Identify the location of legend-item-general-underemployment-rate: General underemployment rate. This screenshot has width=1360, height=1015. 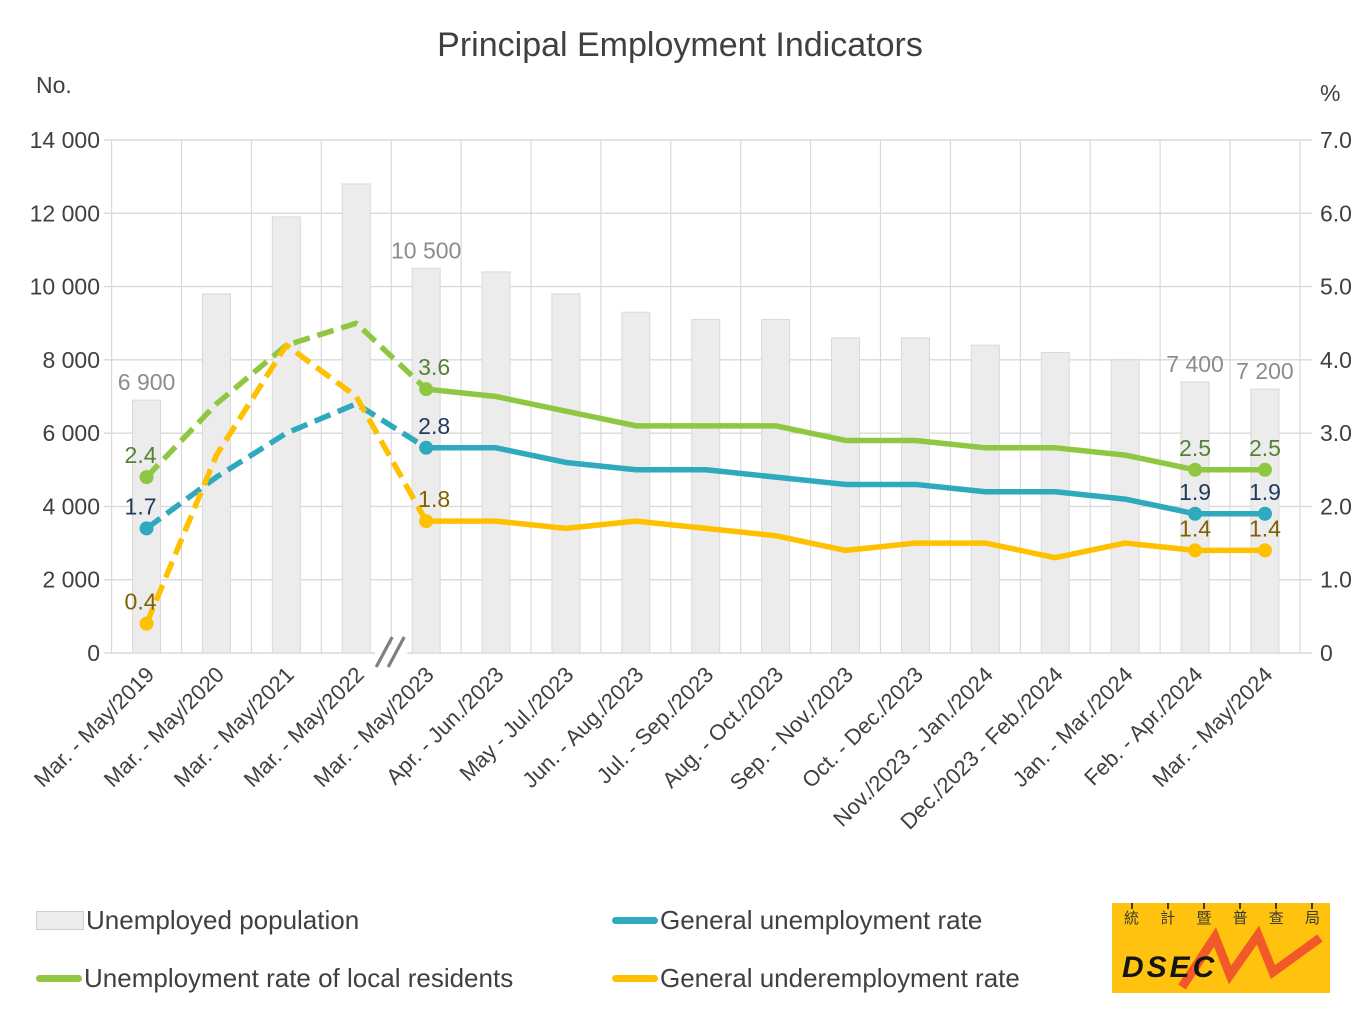
(816, 978).